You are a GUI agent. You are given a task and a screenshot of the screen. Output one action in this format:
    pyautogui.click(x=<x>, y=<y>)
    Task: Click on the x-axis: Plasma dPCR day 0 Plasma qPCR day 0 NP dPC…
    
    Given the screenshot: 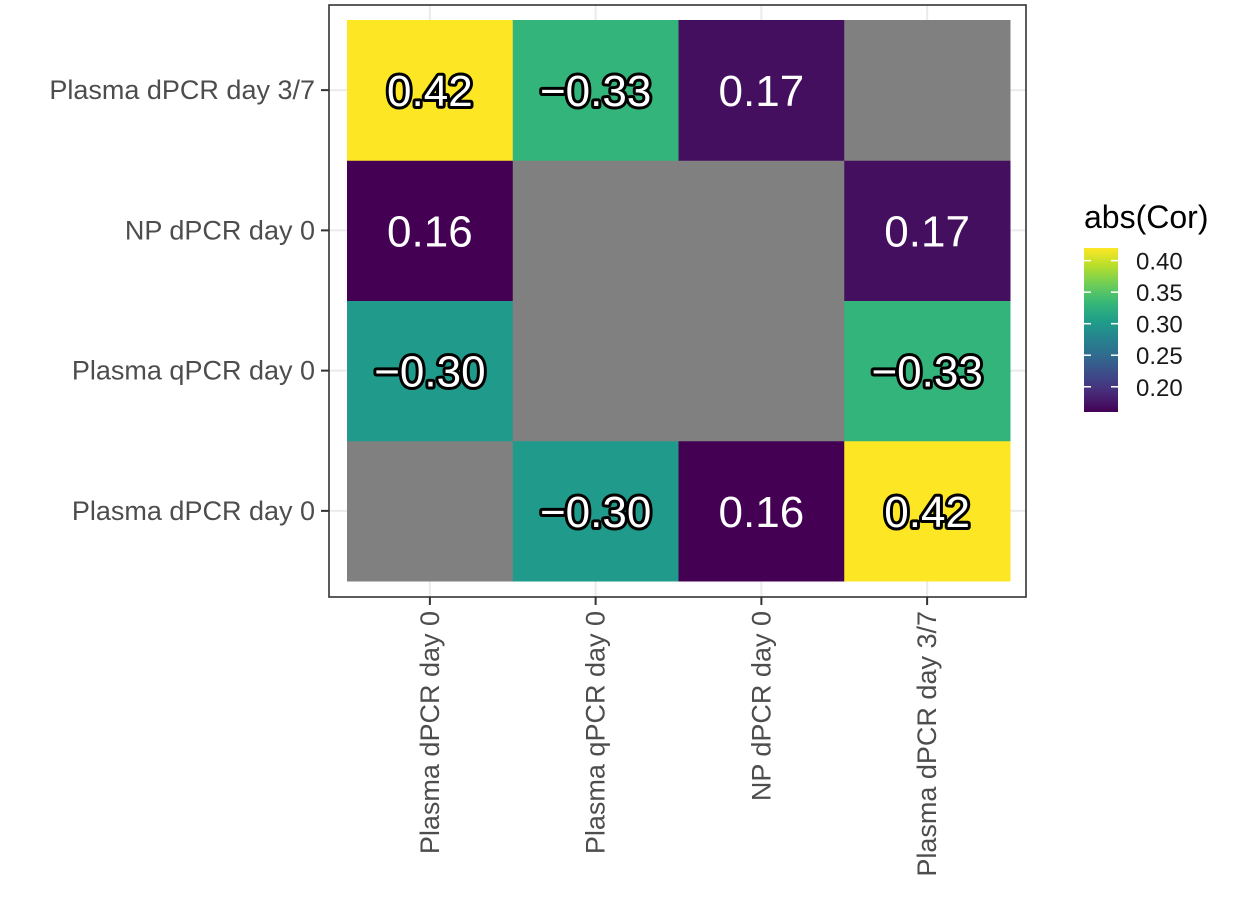 What is the action you would take?
    pyautogui.click(x=678, y=737)
    